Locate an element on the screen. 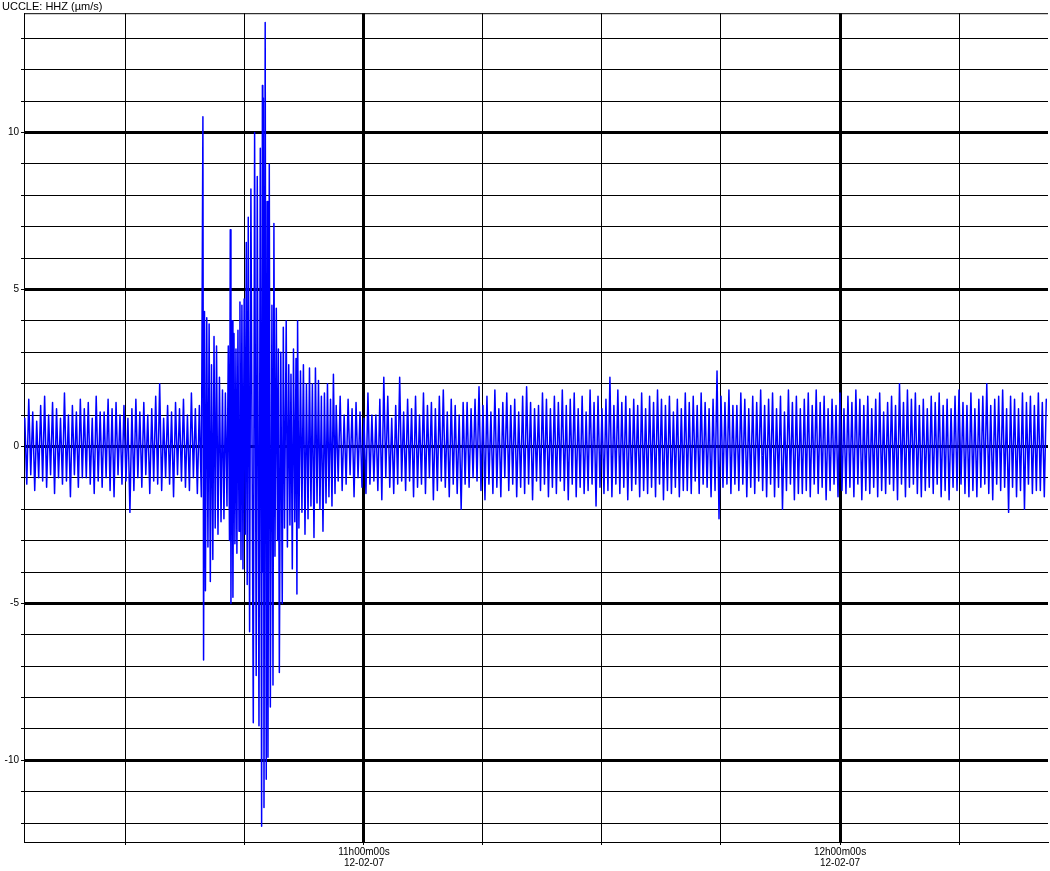  y-tick-label: 5 is located at coordinates (16, 289).